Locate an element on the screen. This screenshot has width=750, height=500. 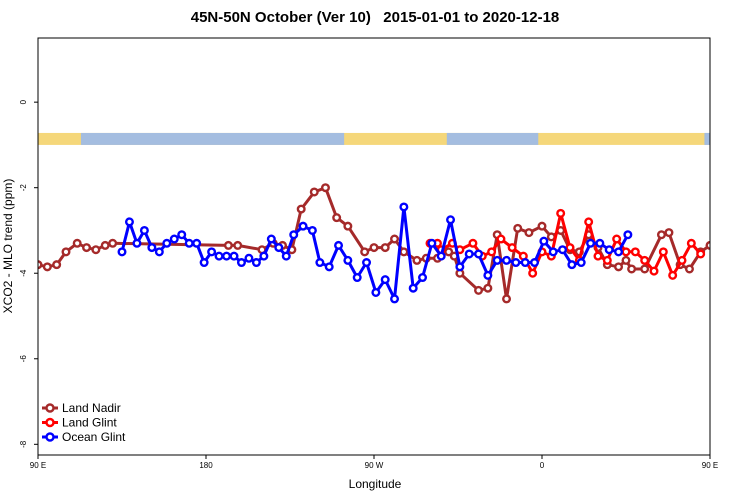
y-axis: 0 -2 -4 -6 -8 is located at coordinates (28, 273).